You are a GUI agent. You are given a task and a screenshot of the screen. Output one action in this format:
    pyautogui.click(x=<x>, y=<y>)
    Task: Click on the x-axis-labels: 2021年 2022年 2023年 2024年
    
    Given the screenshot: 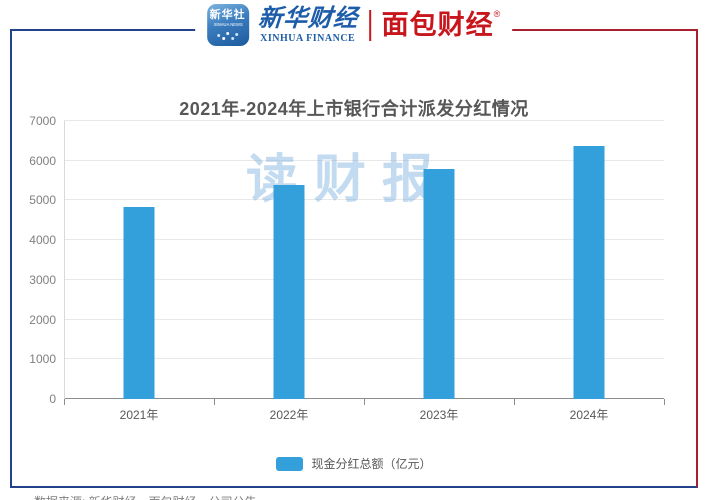 What is the action you would take?
    pyautogui.click(x=364, y=414)
    